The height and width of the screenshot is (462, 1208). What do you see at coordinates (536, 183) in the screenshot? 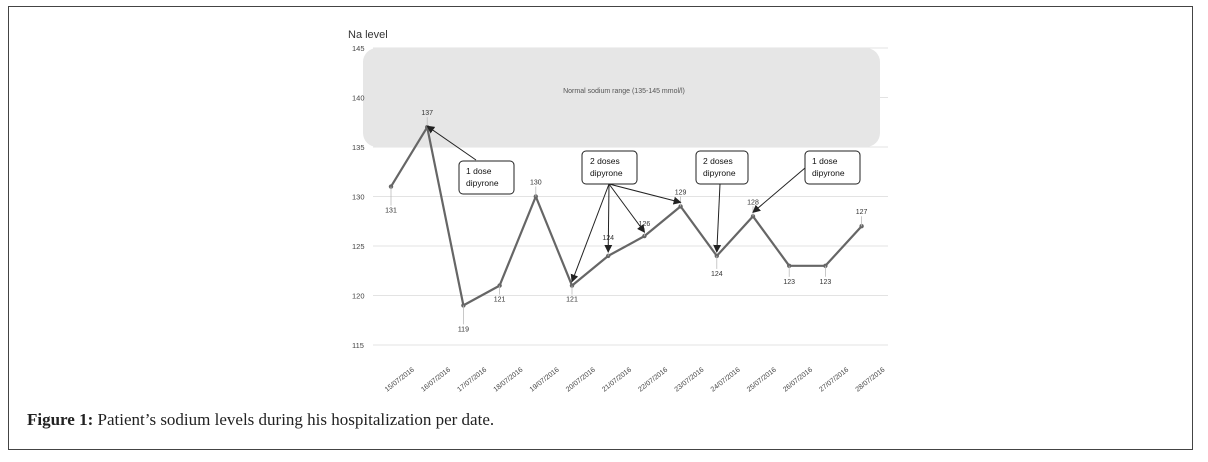
I see `data-label: 130` at bounding box center [536, 183].